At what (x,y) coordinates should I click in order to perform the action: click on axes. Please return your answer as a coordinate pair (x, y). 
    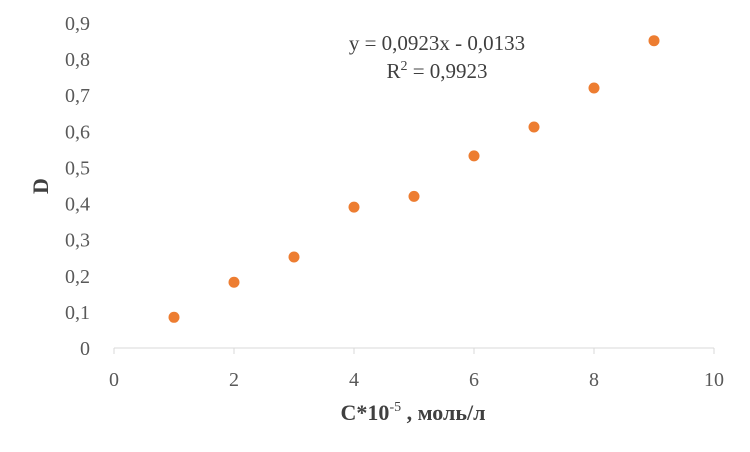
    Looking at the image, I should click on (414, 350).